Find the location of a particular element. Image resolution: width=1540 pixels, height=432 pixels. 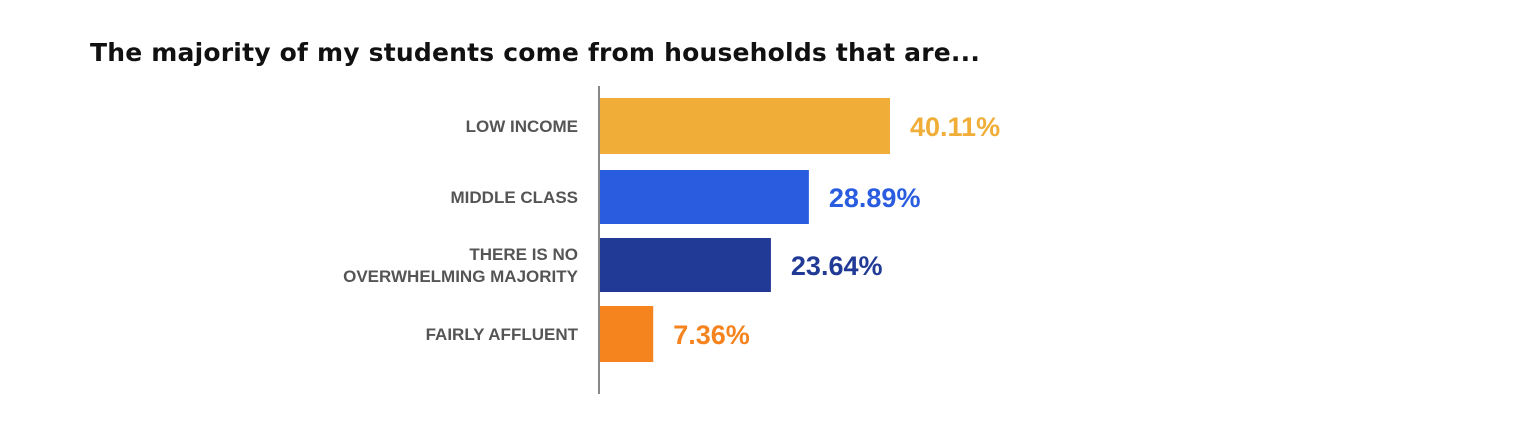

value-label-4: 7.36% is located at coordinates (711, 335).